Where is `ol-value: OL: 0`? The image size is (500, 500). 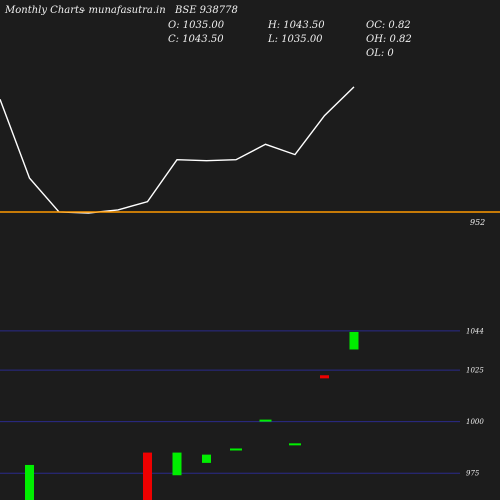
ol-value: OL: 0 is located at coordinates (380, 53).